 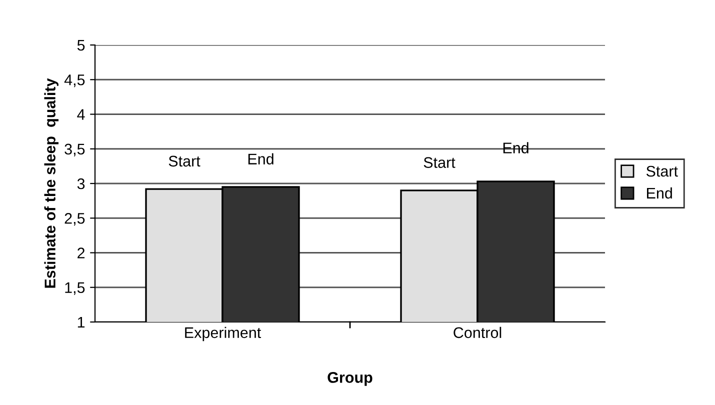 What do you see at coordinates (261, 158) in the screenshot?
I see `annotation: End` at bounding box center [261, 158].